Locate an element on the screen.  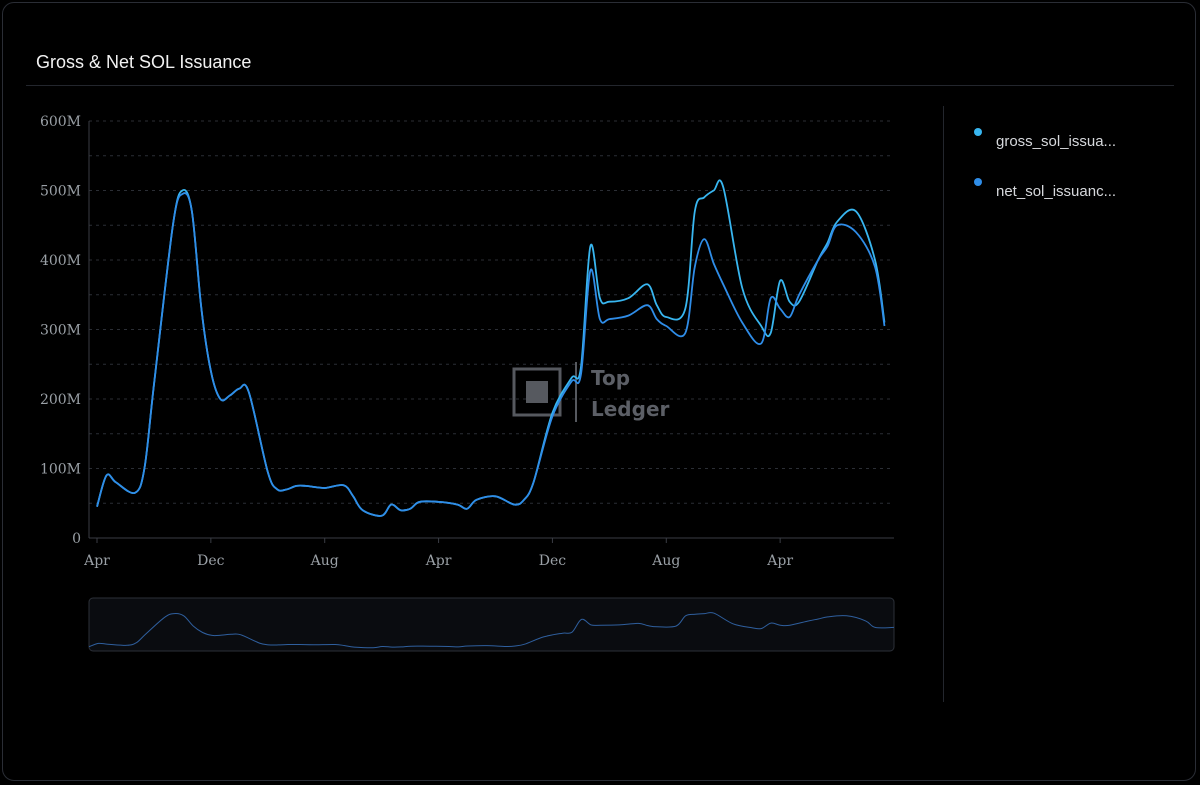
watermark-text-top: Top is located at coordinates (610, 378).